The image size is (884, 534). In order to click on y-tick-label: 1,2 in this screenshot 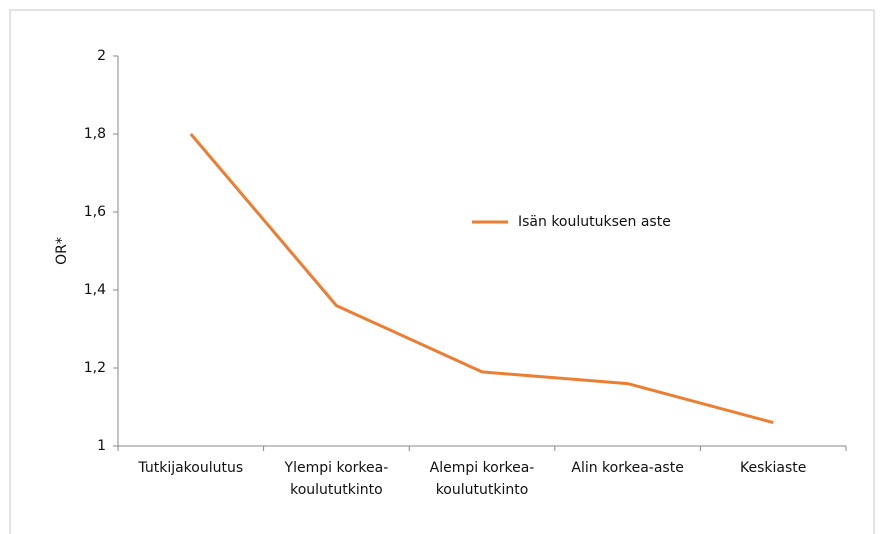, I will do `click(95, 368)`.